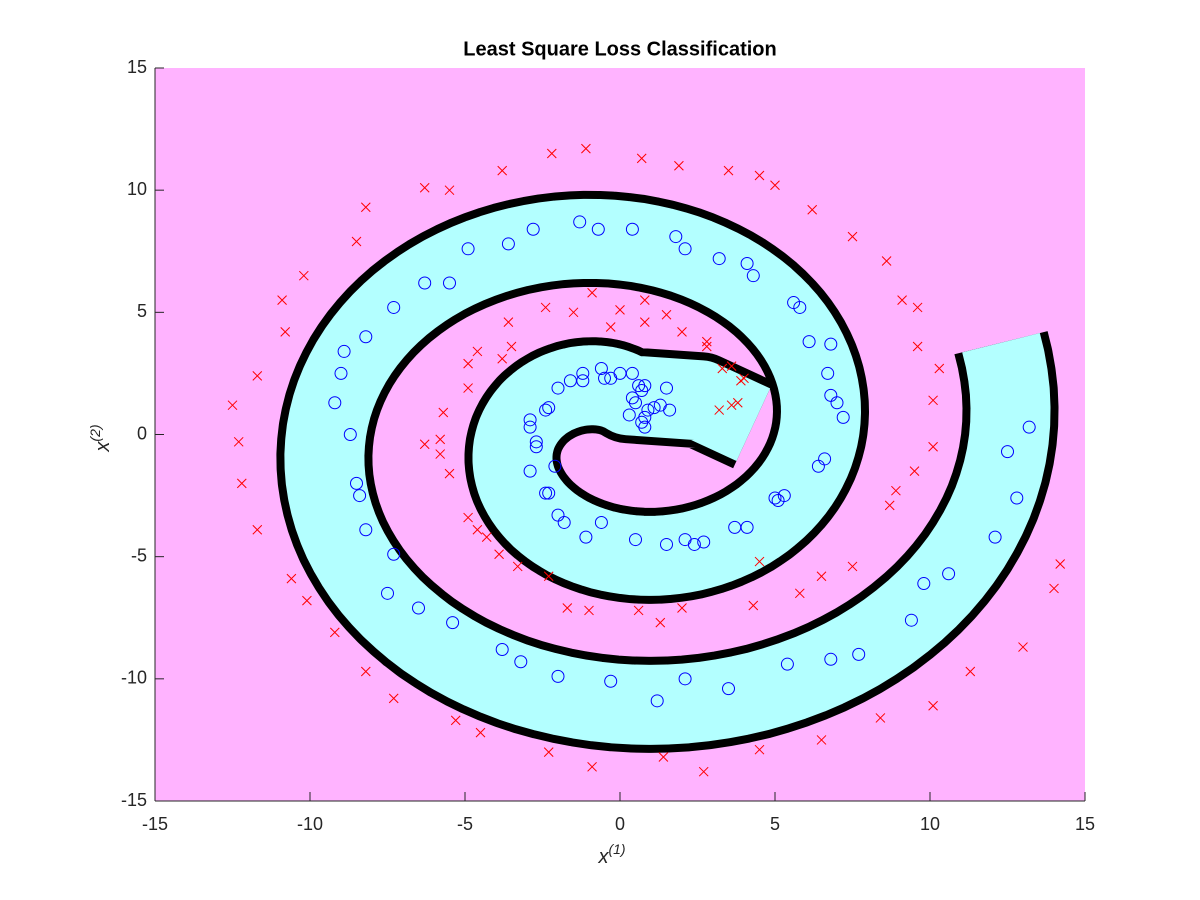 The width and height of the screenshot is (1200, 900). I want to click on x-axis-label-sup: (1), so click(616, 849).